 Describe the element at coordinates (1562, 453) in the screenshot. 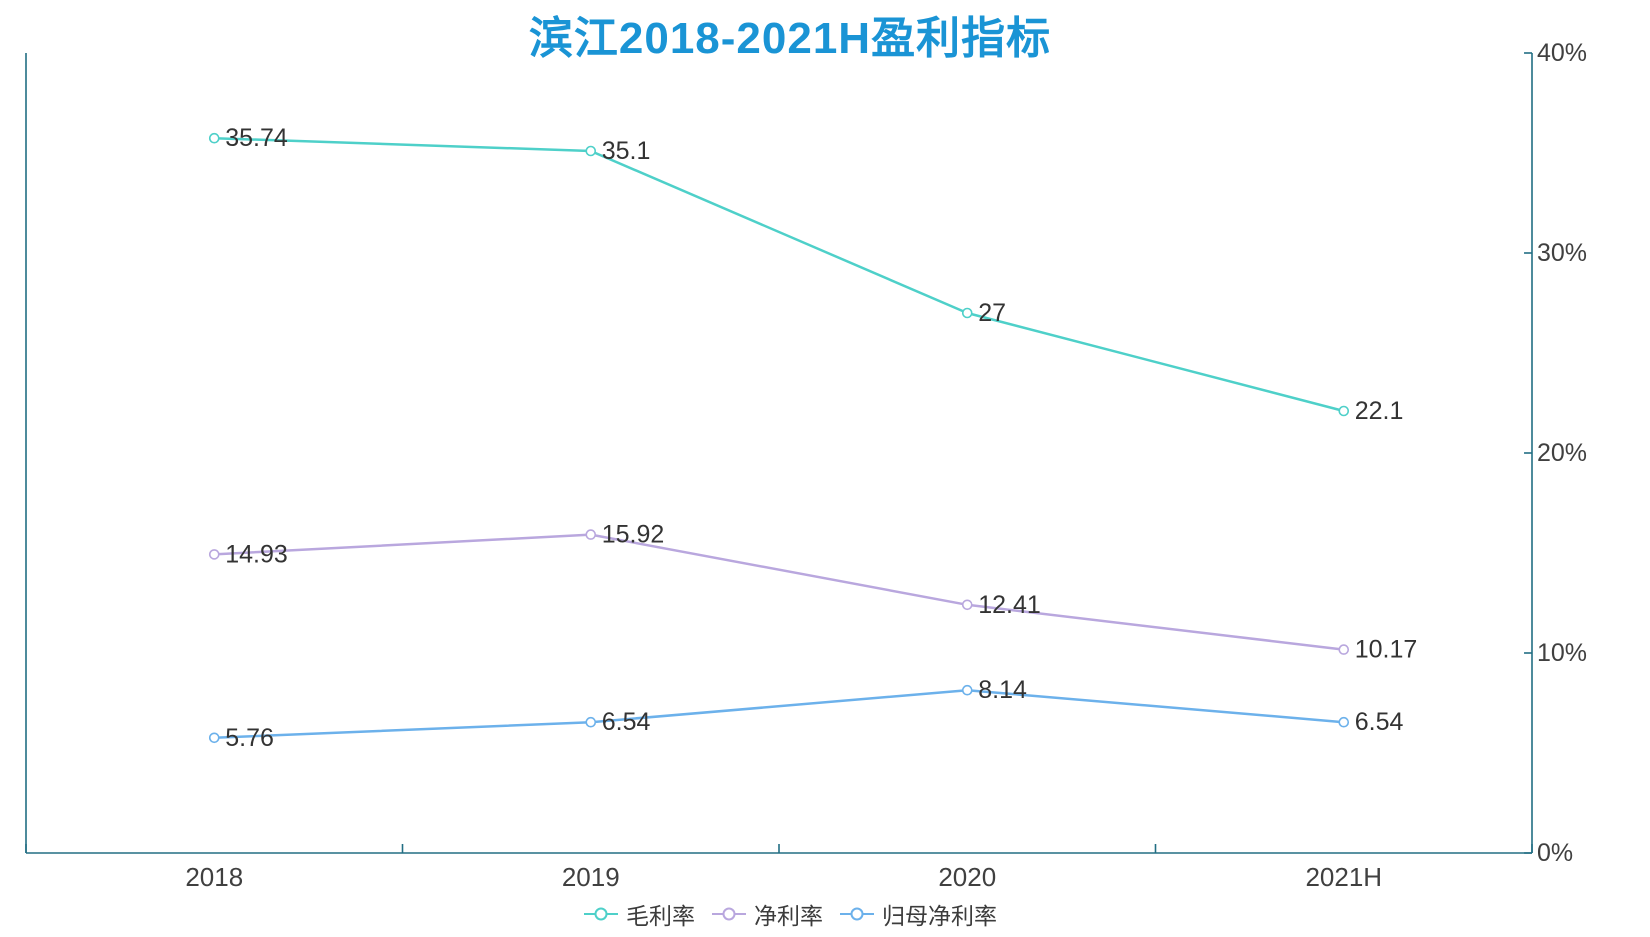

I see `y-axis-label: 20%` at that location.